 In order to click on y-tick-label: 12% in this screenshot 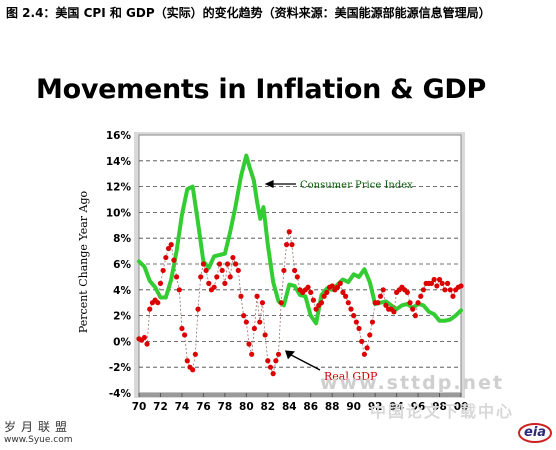, I will do `click(119, 188)`.